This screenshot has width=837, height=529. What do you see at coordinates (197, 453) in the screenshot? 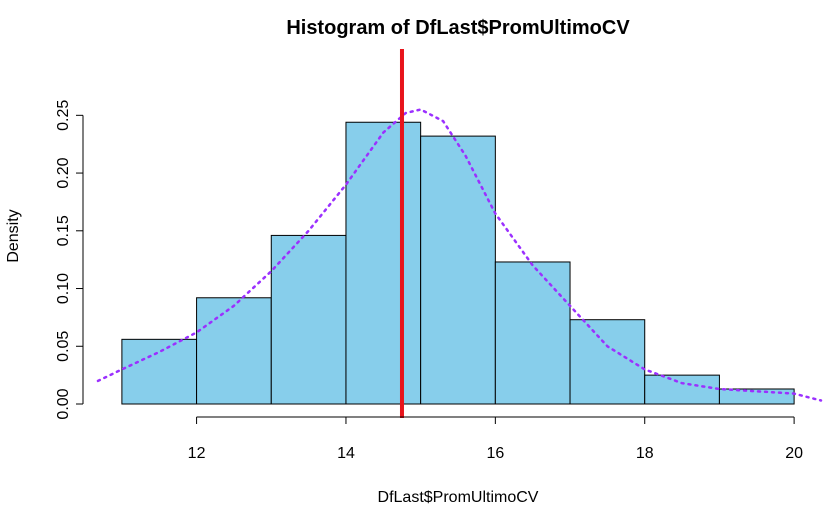
I see `x-tick-label-12: 12` at bounding box center [197, 453].